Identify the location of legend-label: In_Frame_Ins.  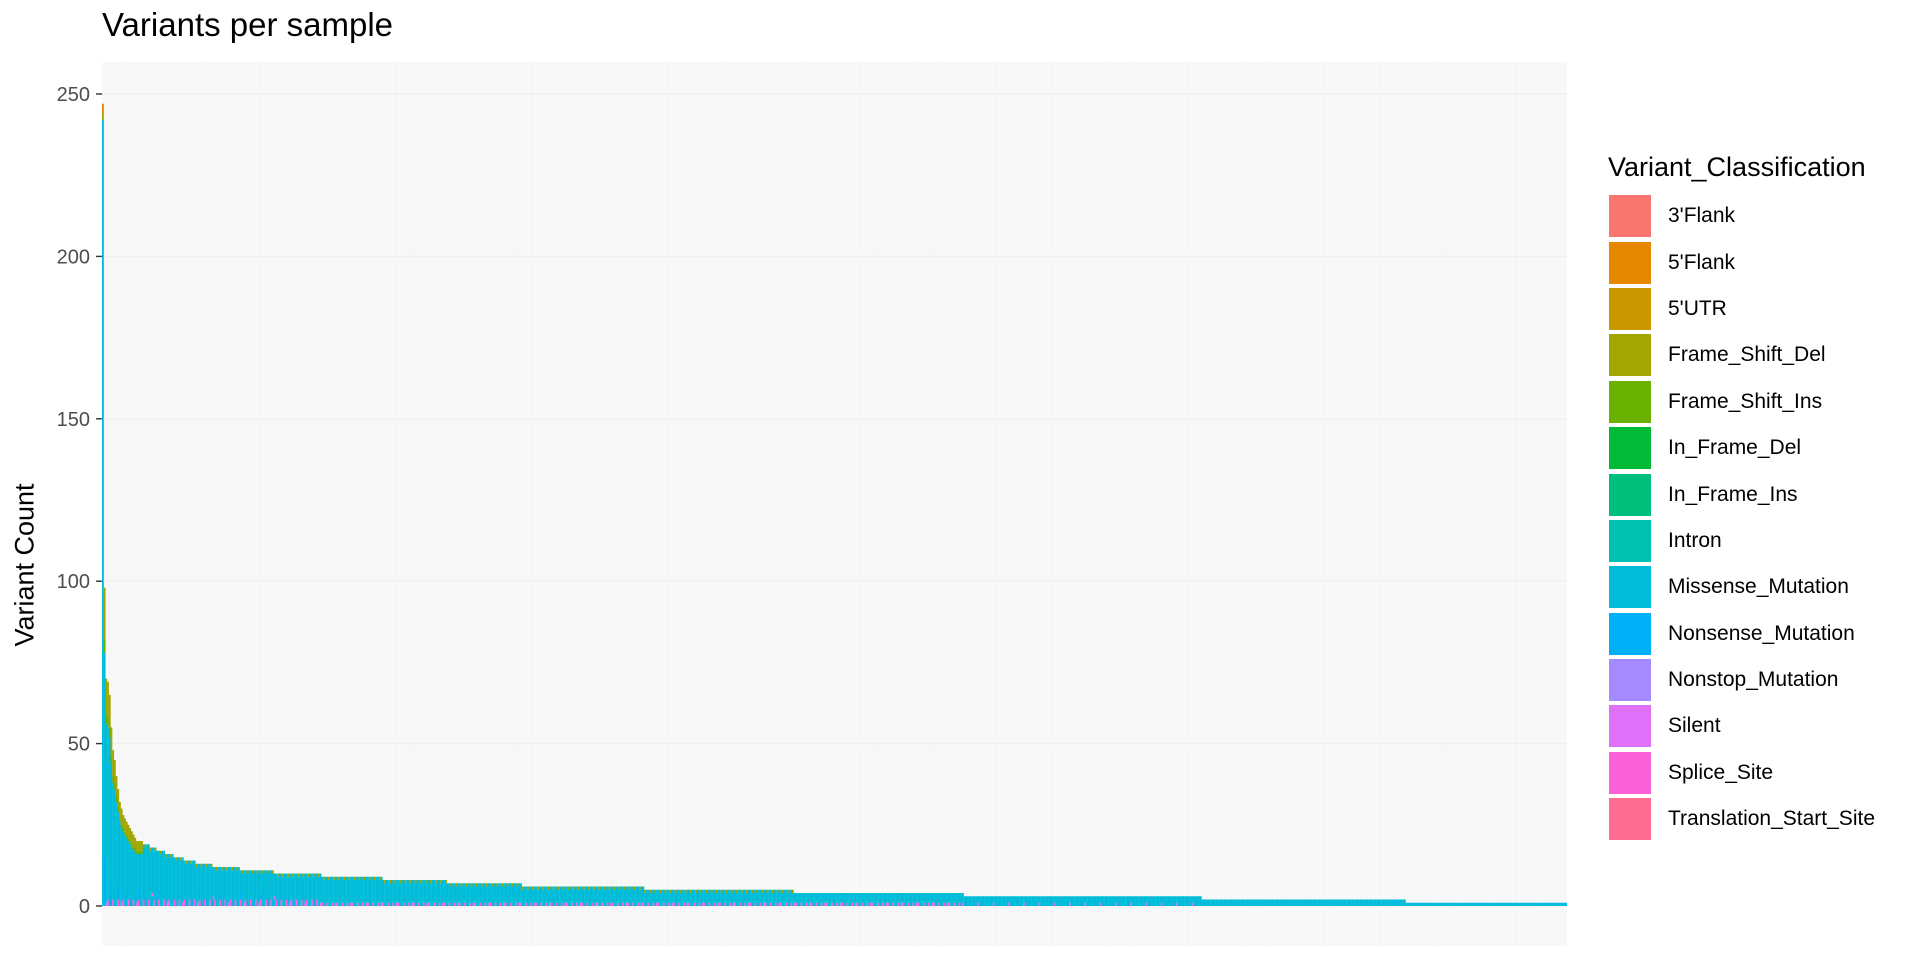
(1733, 494).